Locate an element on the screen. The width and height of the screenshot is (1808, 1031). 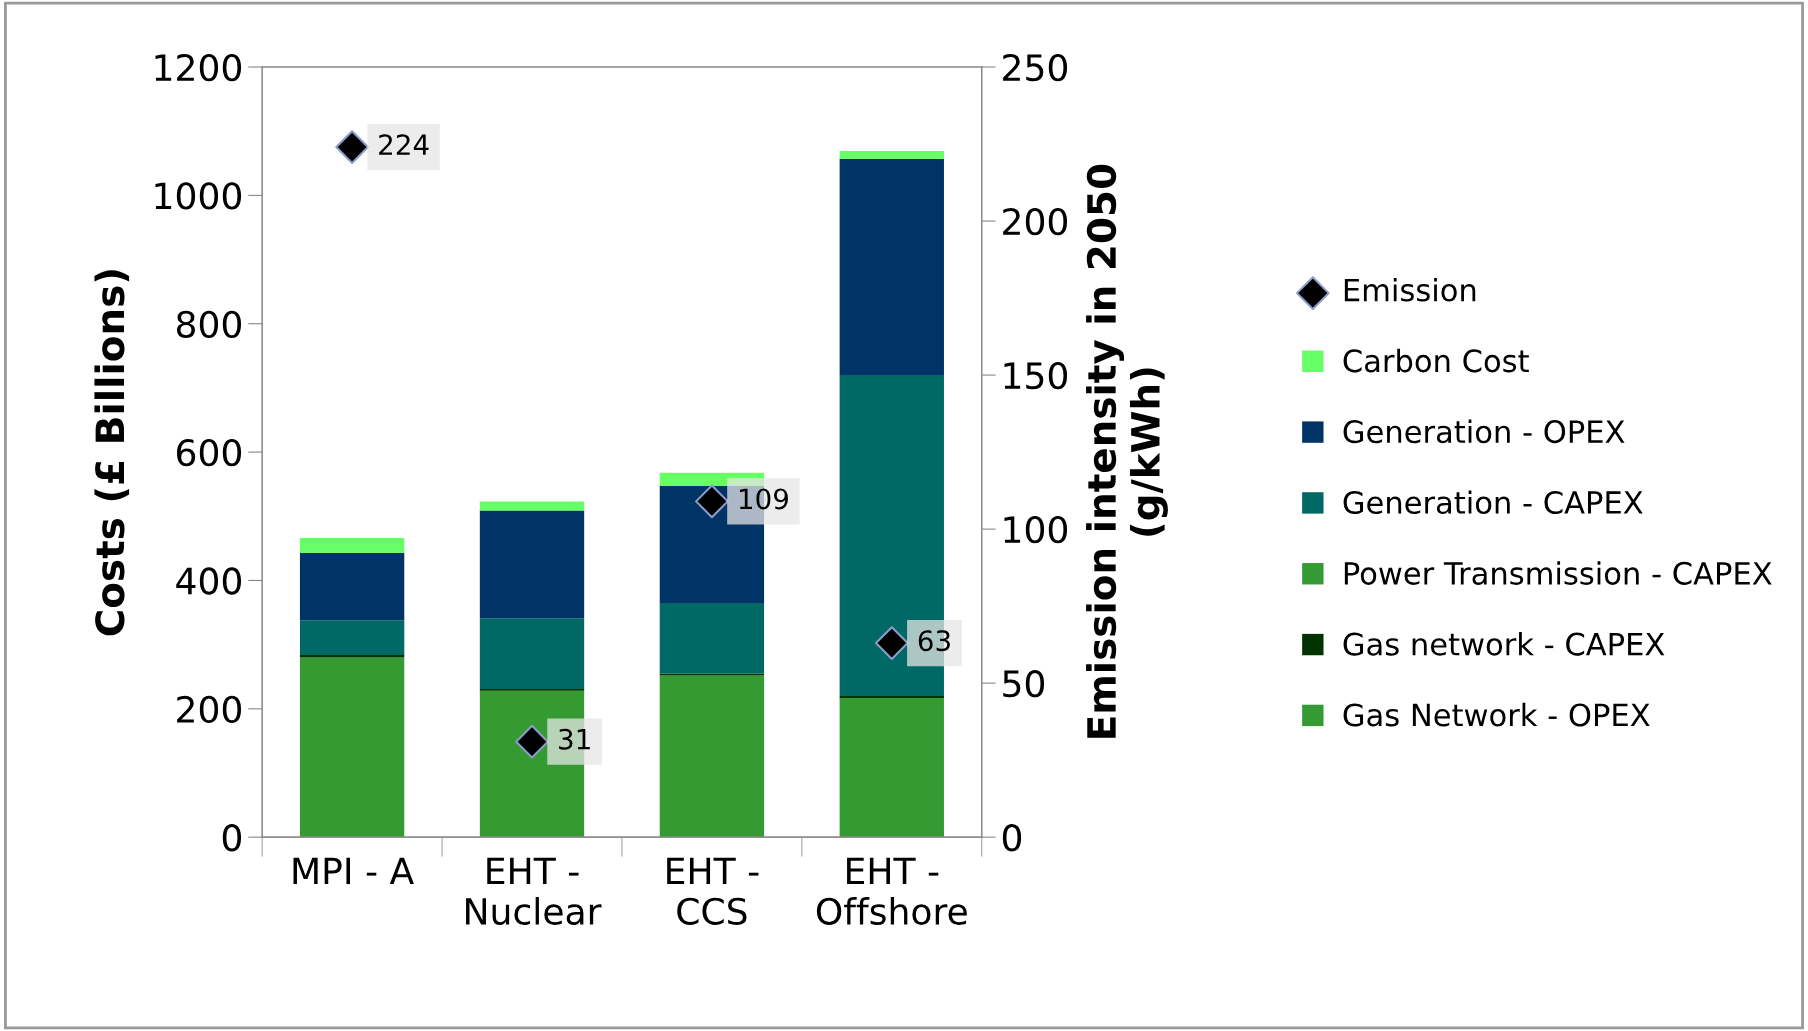
y-tick-label: 600 is located at coordinates (209, 453).